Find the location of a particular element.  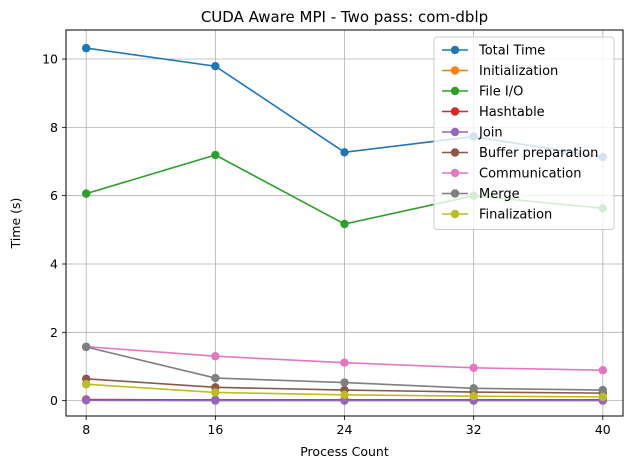

chart-title: CUDA Aware MPI - Two pass: com-dblp is located at coordinates (344, 17).